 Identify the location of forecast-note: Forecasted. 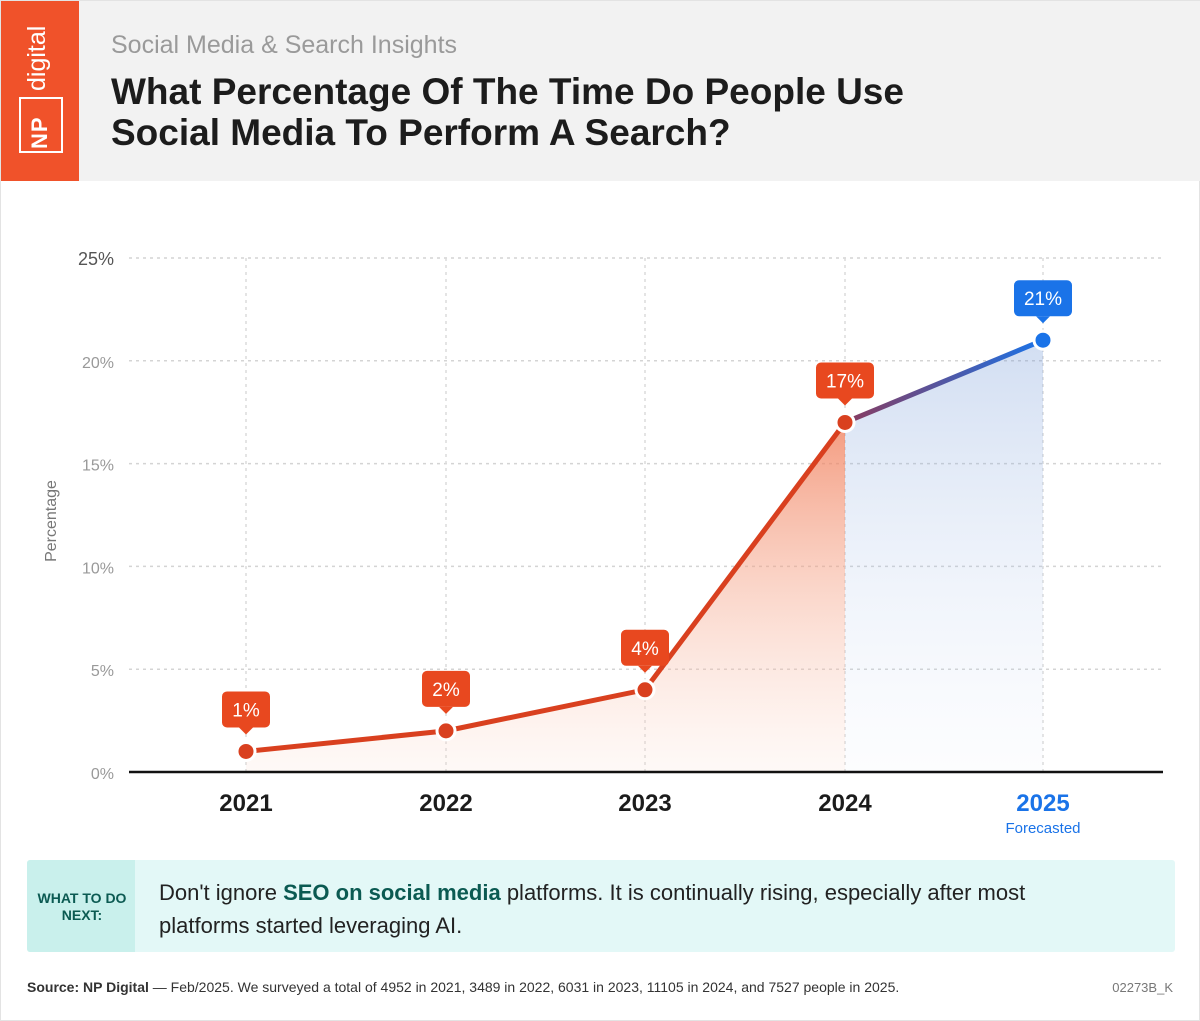
(1042, 828).